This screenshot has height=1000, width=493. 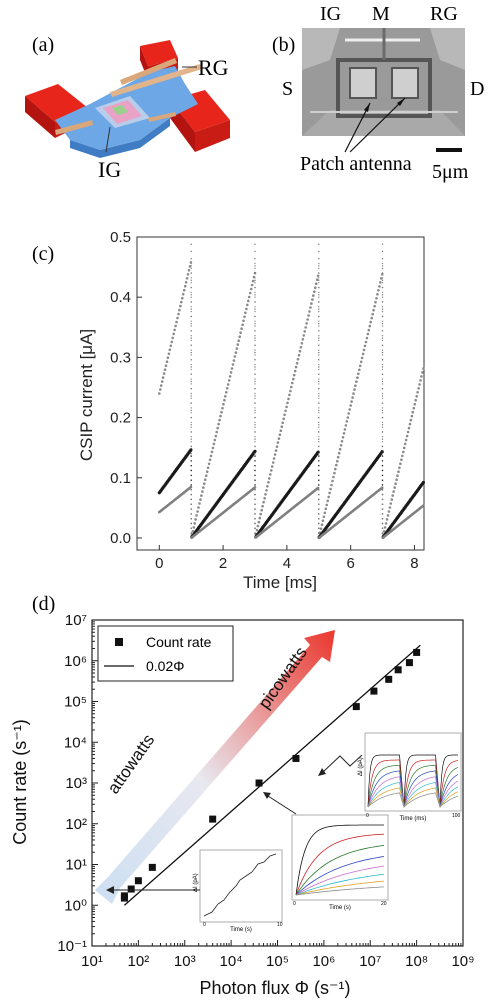 I want to click on inset-middle-trace, so click(x=340, y=876).